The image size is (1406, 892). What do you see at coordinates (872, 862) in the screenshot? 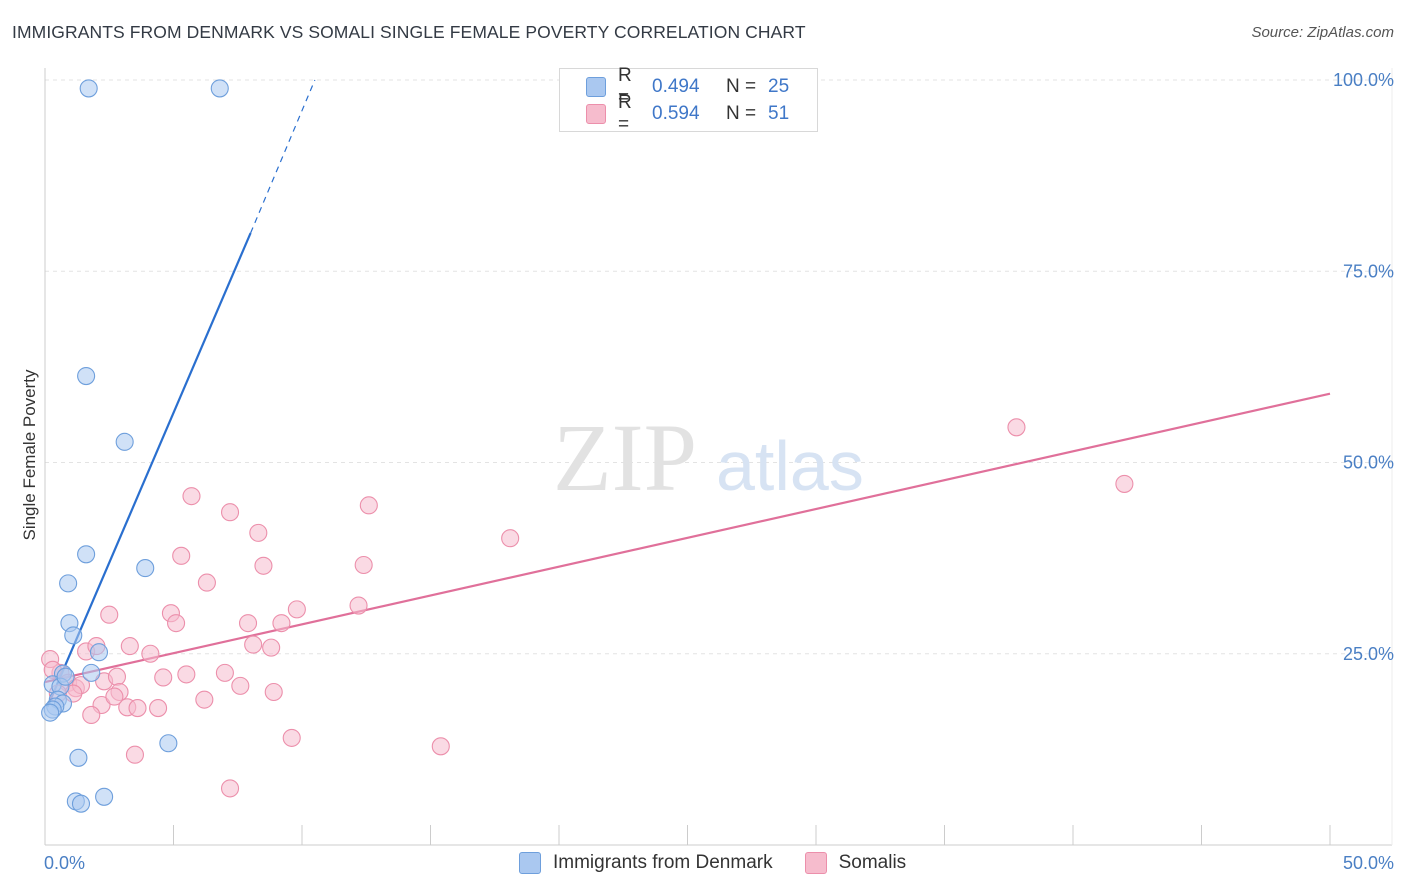
I see `bottom-legend-label-somali: Somalis` at bounding box center [872, 862].